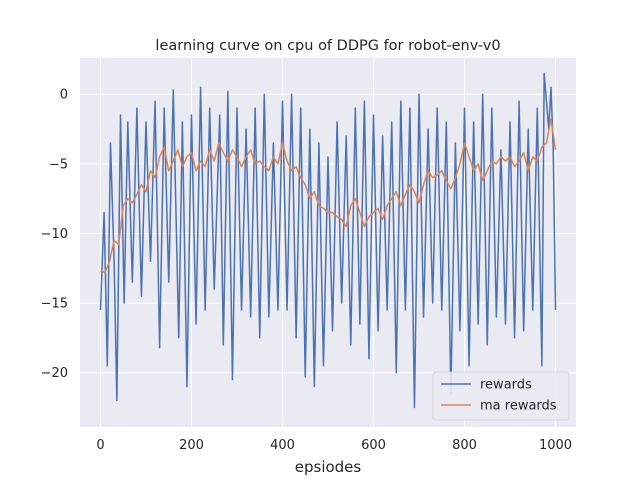  Describe the element at coordinates (54, 304) in the screenshot. I see `y-tick-label: −15` at that location.